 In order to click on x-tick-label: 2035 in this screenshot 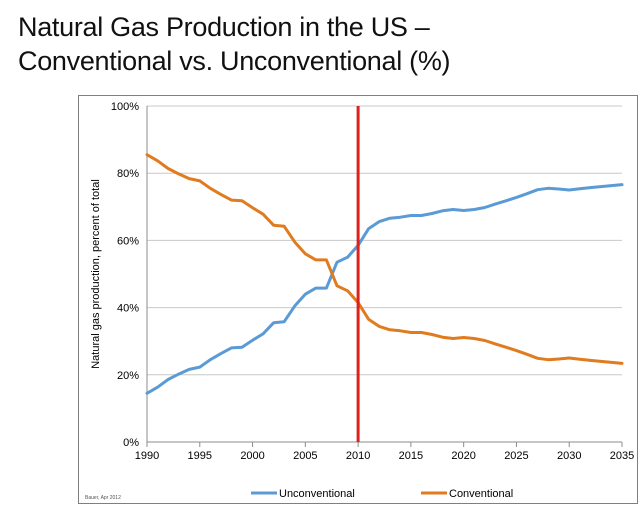, I will do `click(622, 456)`.